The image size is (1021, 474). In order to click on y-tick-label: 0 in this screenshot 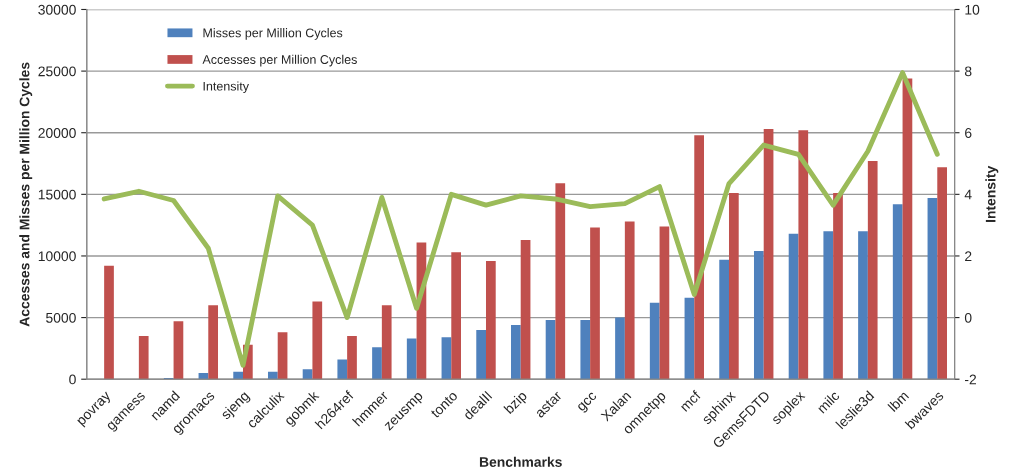, I will do `click(72, 379)`.